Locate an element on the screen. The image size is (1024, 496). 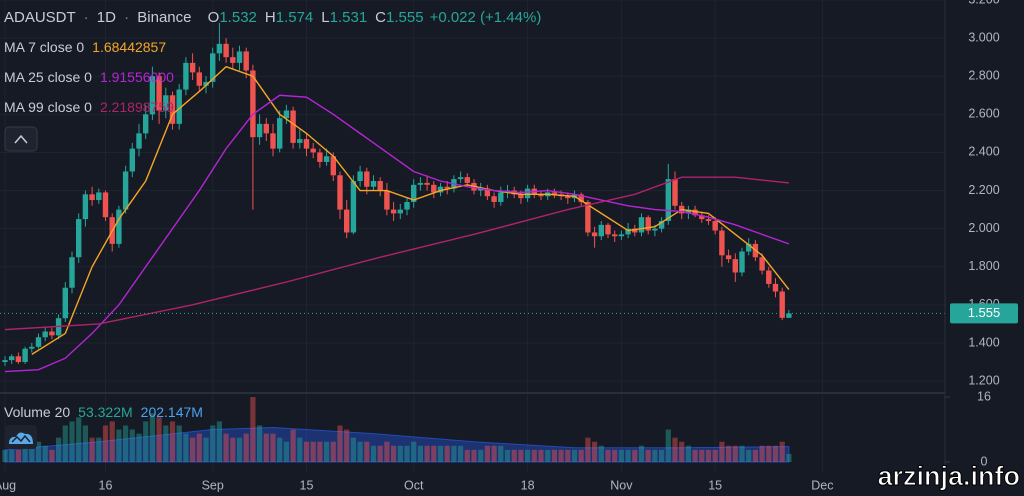
volume-icon is located at coordinates (21, 437).